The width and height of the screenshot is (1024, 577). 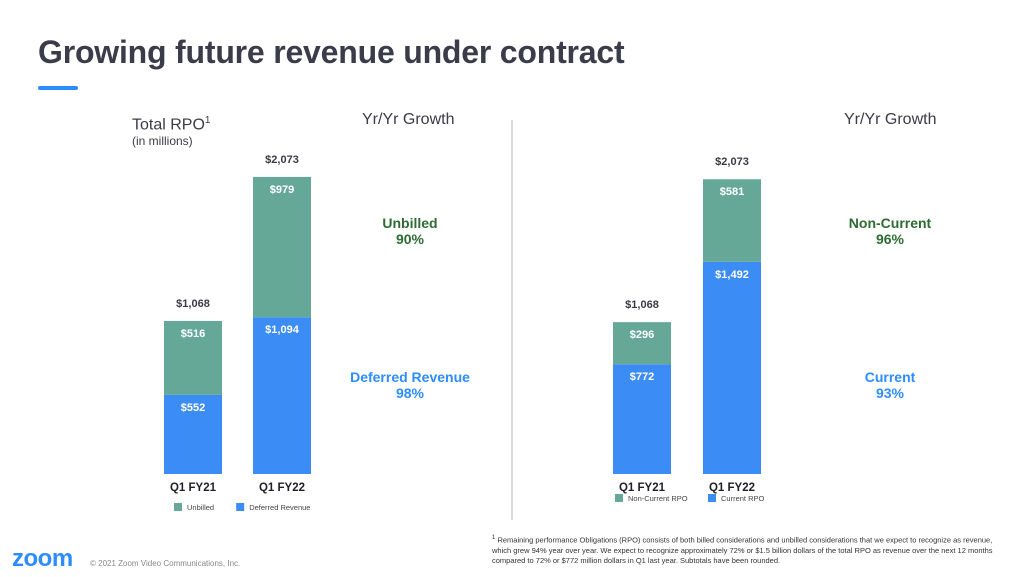 I want to click on growth-current-value: 93%, so click(x=890, y=393).